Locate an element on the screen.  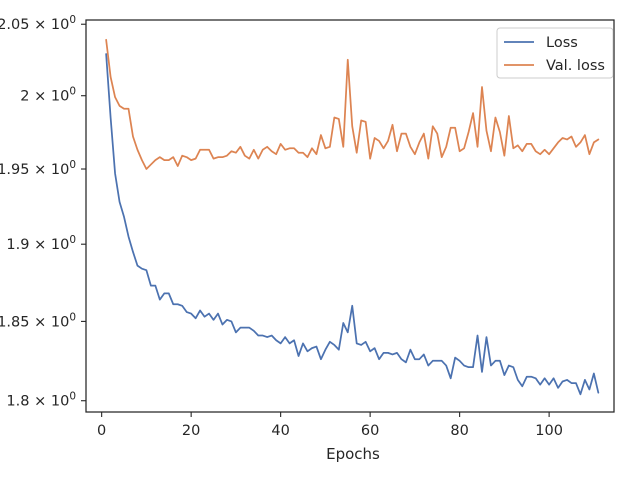
x-tick-label: 0 is located at coordinates (101, 431).